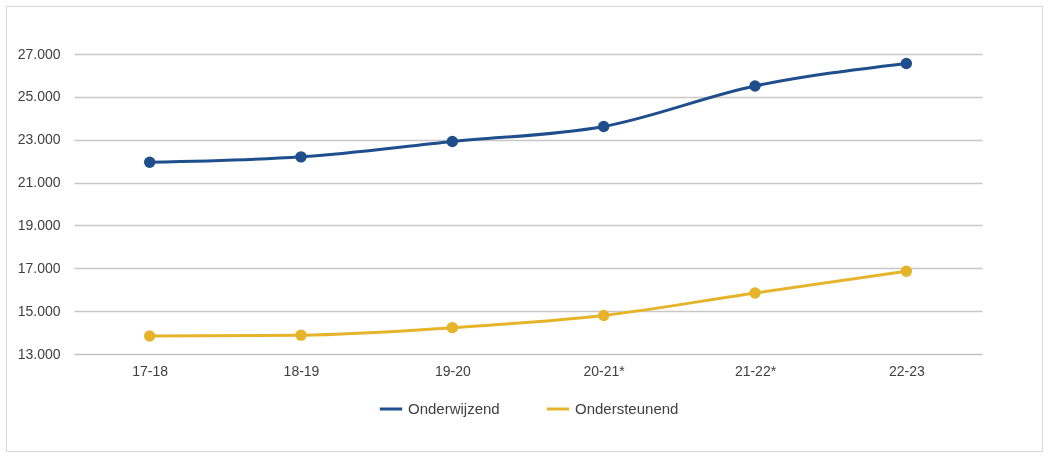  Describe the element at coordinates (39, 267) in the screenshot. I see `y-tick-label: 17.000` at that location.